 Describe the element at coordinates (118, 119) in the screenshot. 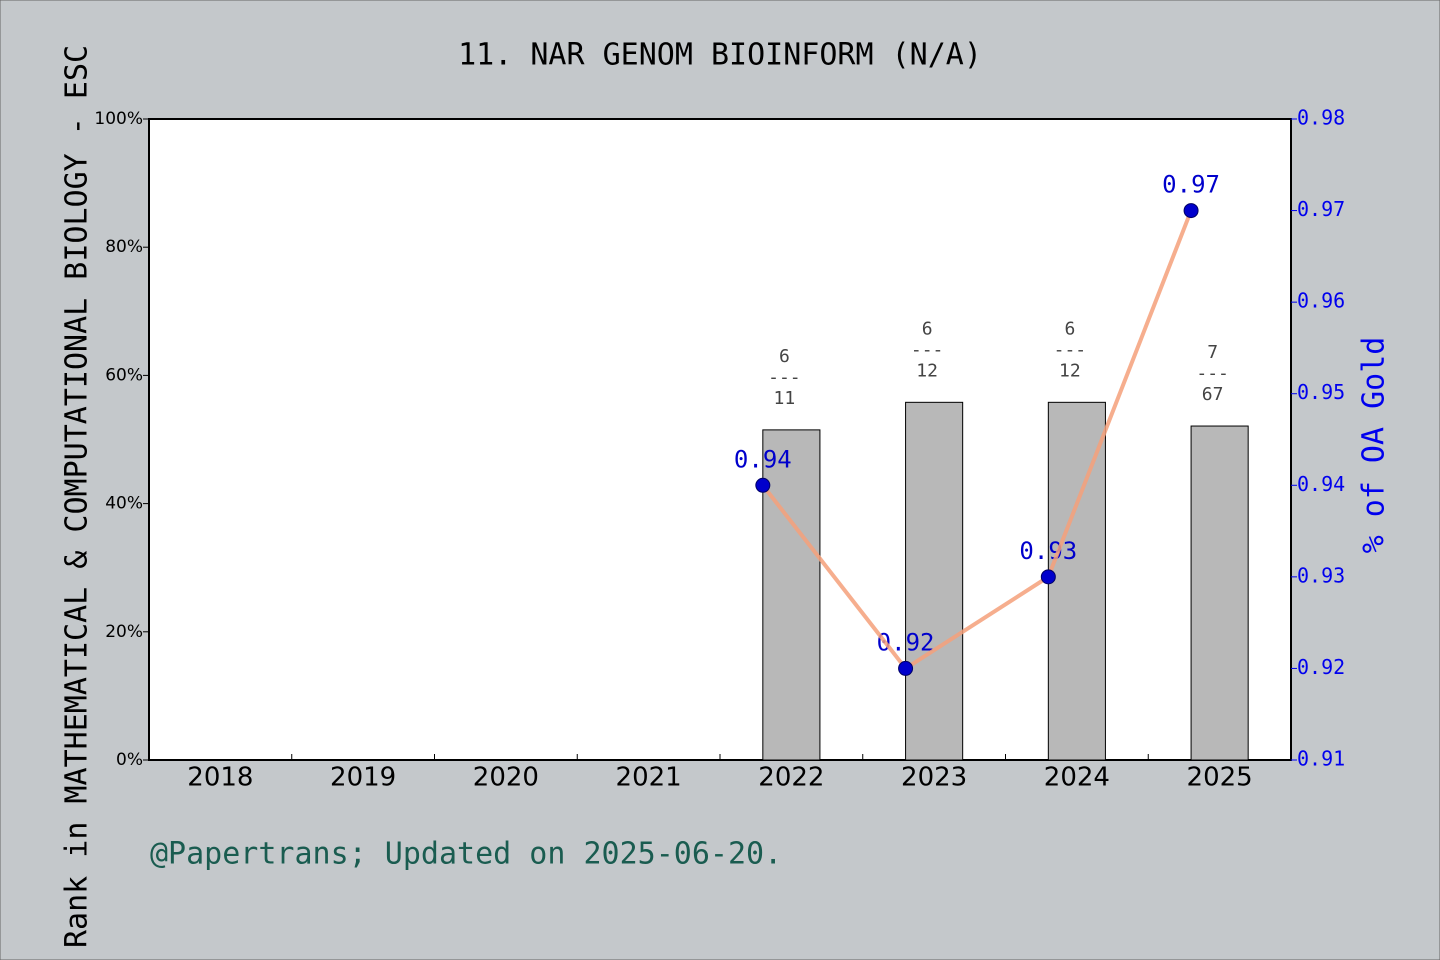

I see `y-tick-label: 100%` at that location.